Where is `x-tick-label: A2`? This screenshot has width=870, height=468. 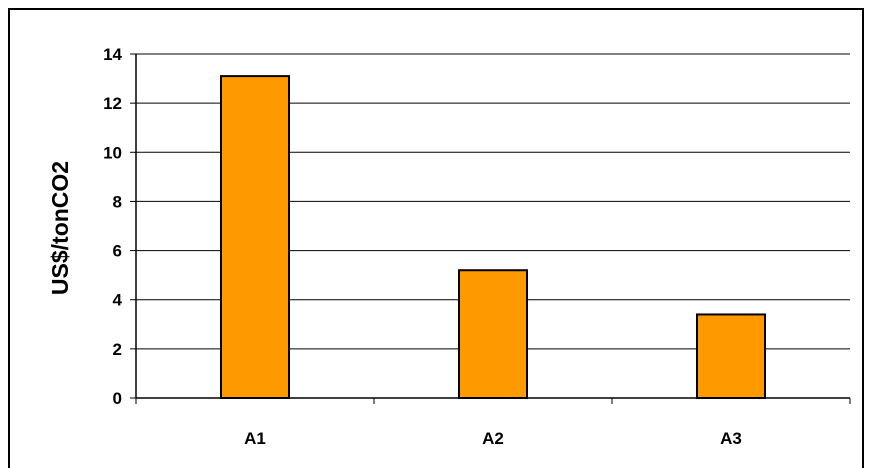
x-tick-label: A2 is located at coordinates (493, 438).